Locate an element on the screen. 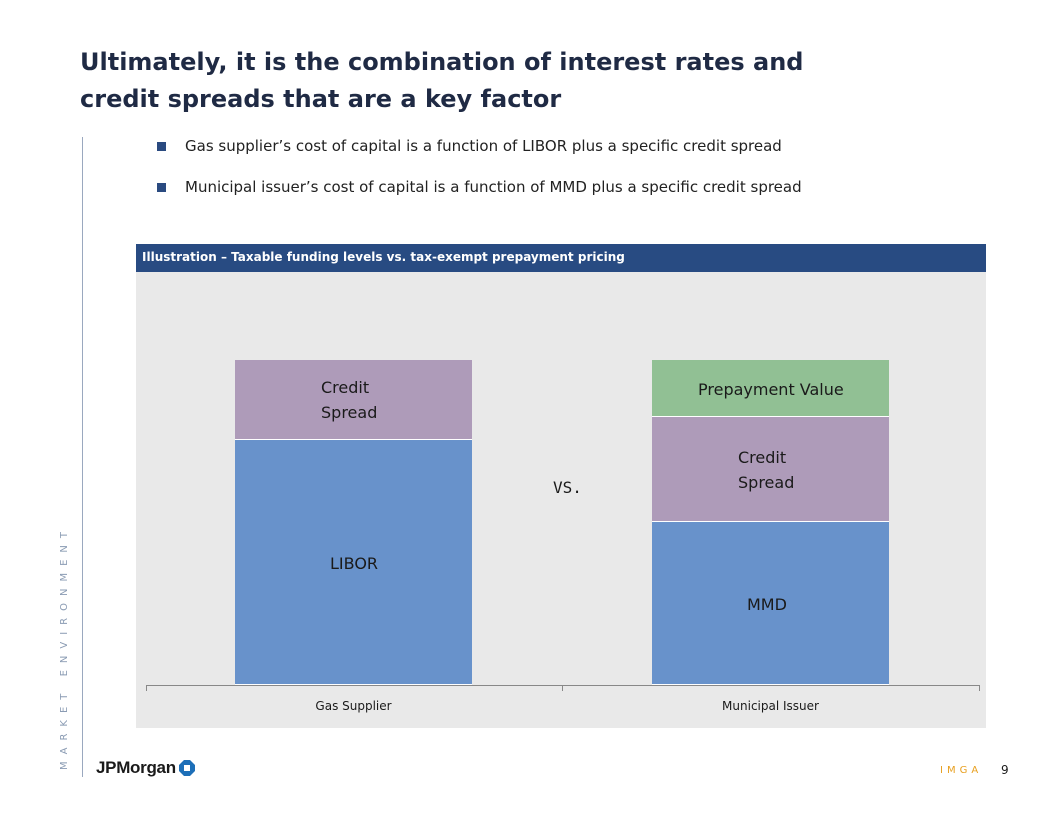 The height and width of the screenshot is (816, 1056). bar-label-prepayment: Prepayment Value is located at coordinates (771, 389).